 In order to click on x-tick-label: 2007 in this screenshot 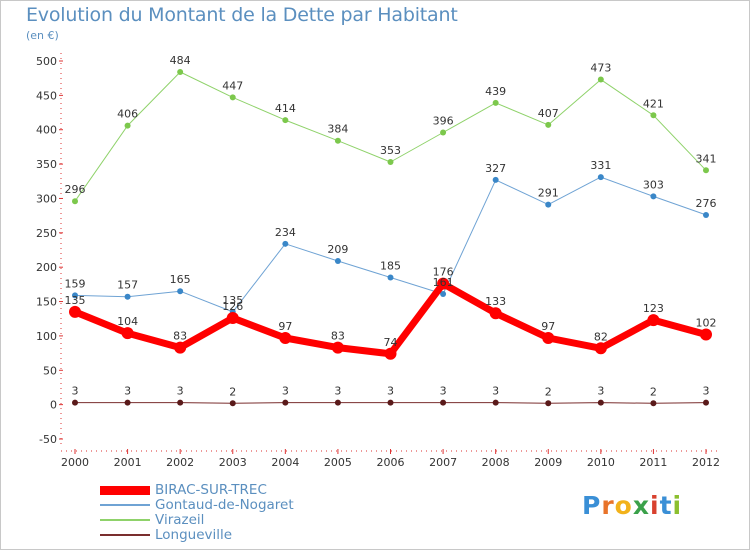, I will do `click(443, 462)`.